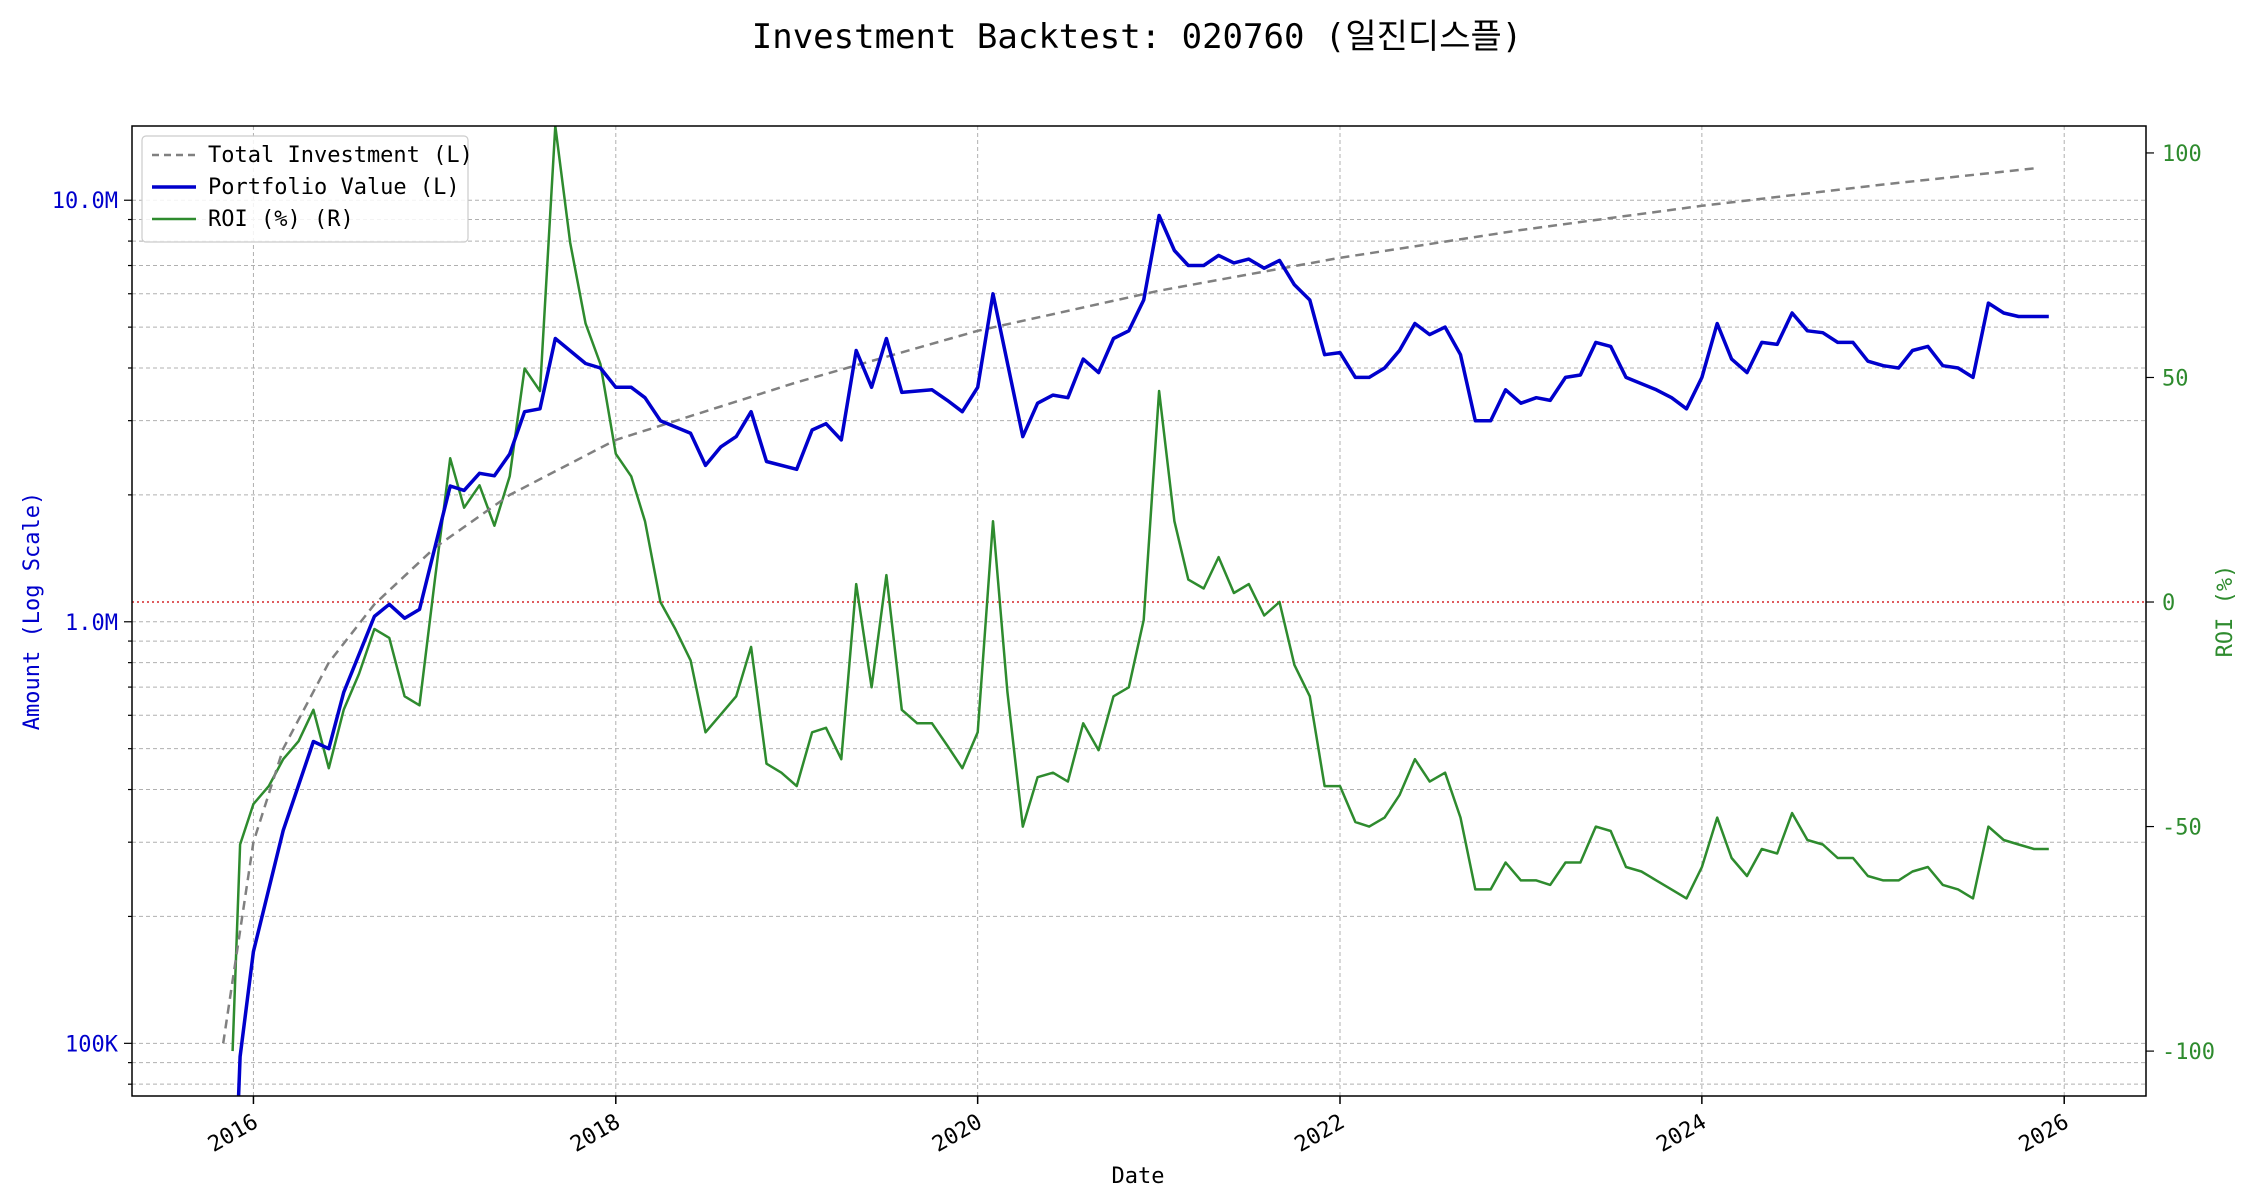 The image size is (2250, 1200). What do you see at coordinates (91, 623) in the screenshot?
I see `y-left-tick-label: 1.0M` at bounding box center [91, 623].